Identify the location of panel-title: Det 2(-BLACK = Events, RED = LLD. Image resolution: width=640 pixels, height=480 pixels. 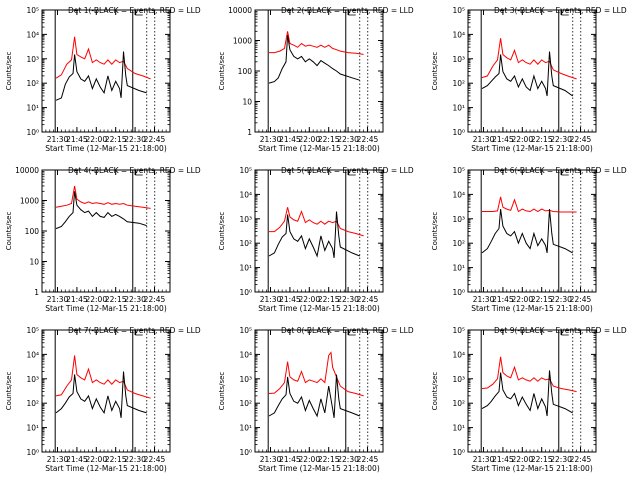
(347, 10).